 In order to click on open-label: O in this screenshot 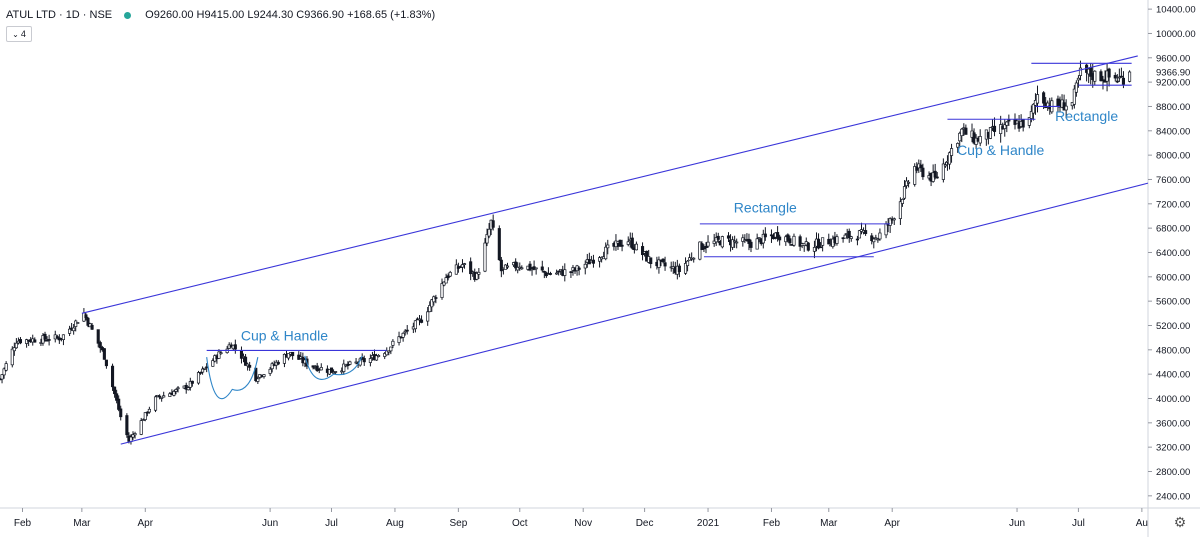, I will do `click(149, 15)`.